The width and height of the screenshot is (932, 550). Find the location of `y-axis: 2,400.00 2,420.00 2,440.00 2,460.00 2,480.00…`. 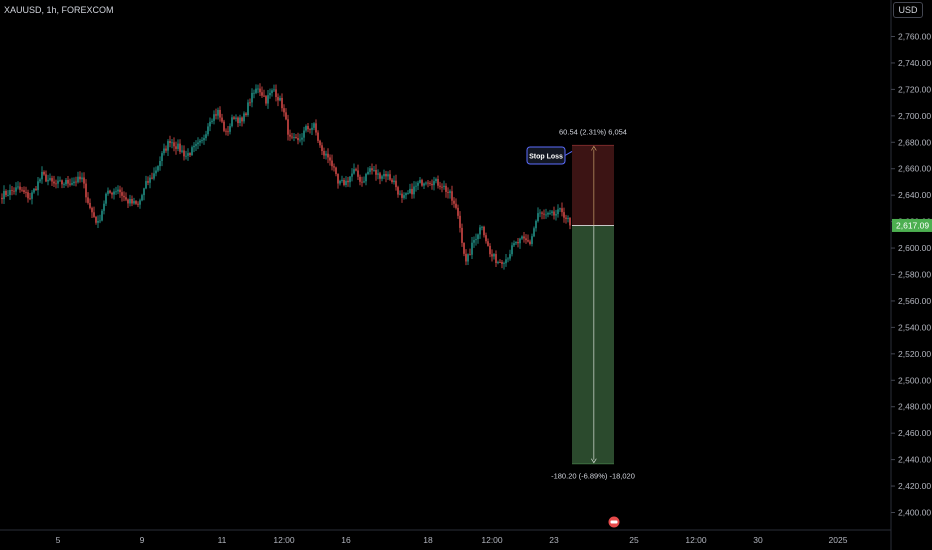

y-axis: 2,400.00 2,420.00 2,440.00 2,460.00 2,480.00… is located at coordinates (911, 275).